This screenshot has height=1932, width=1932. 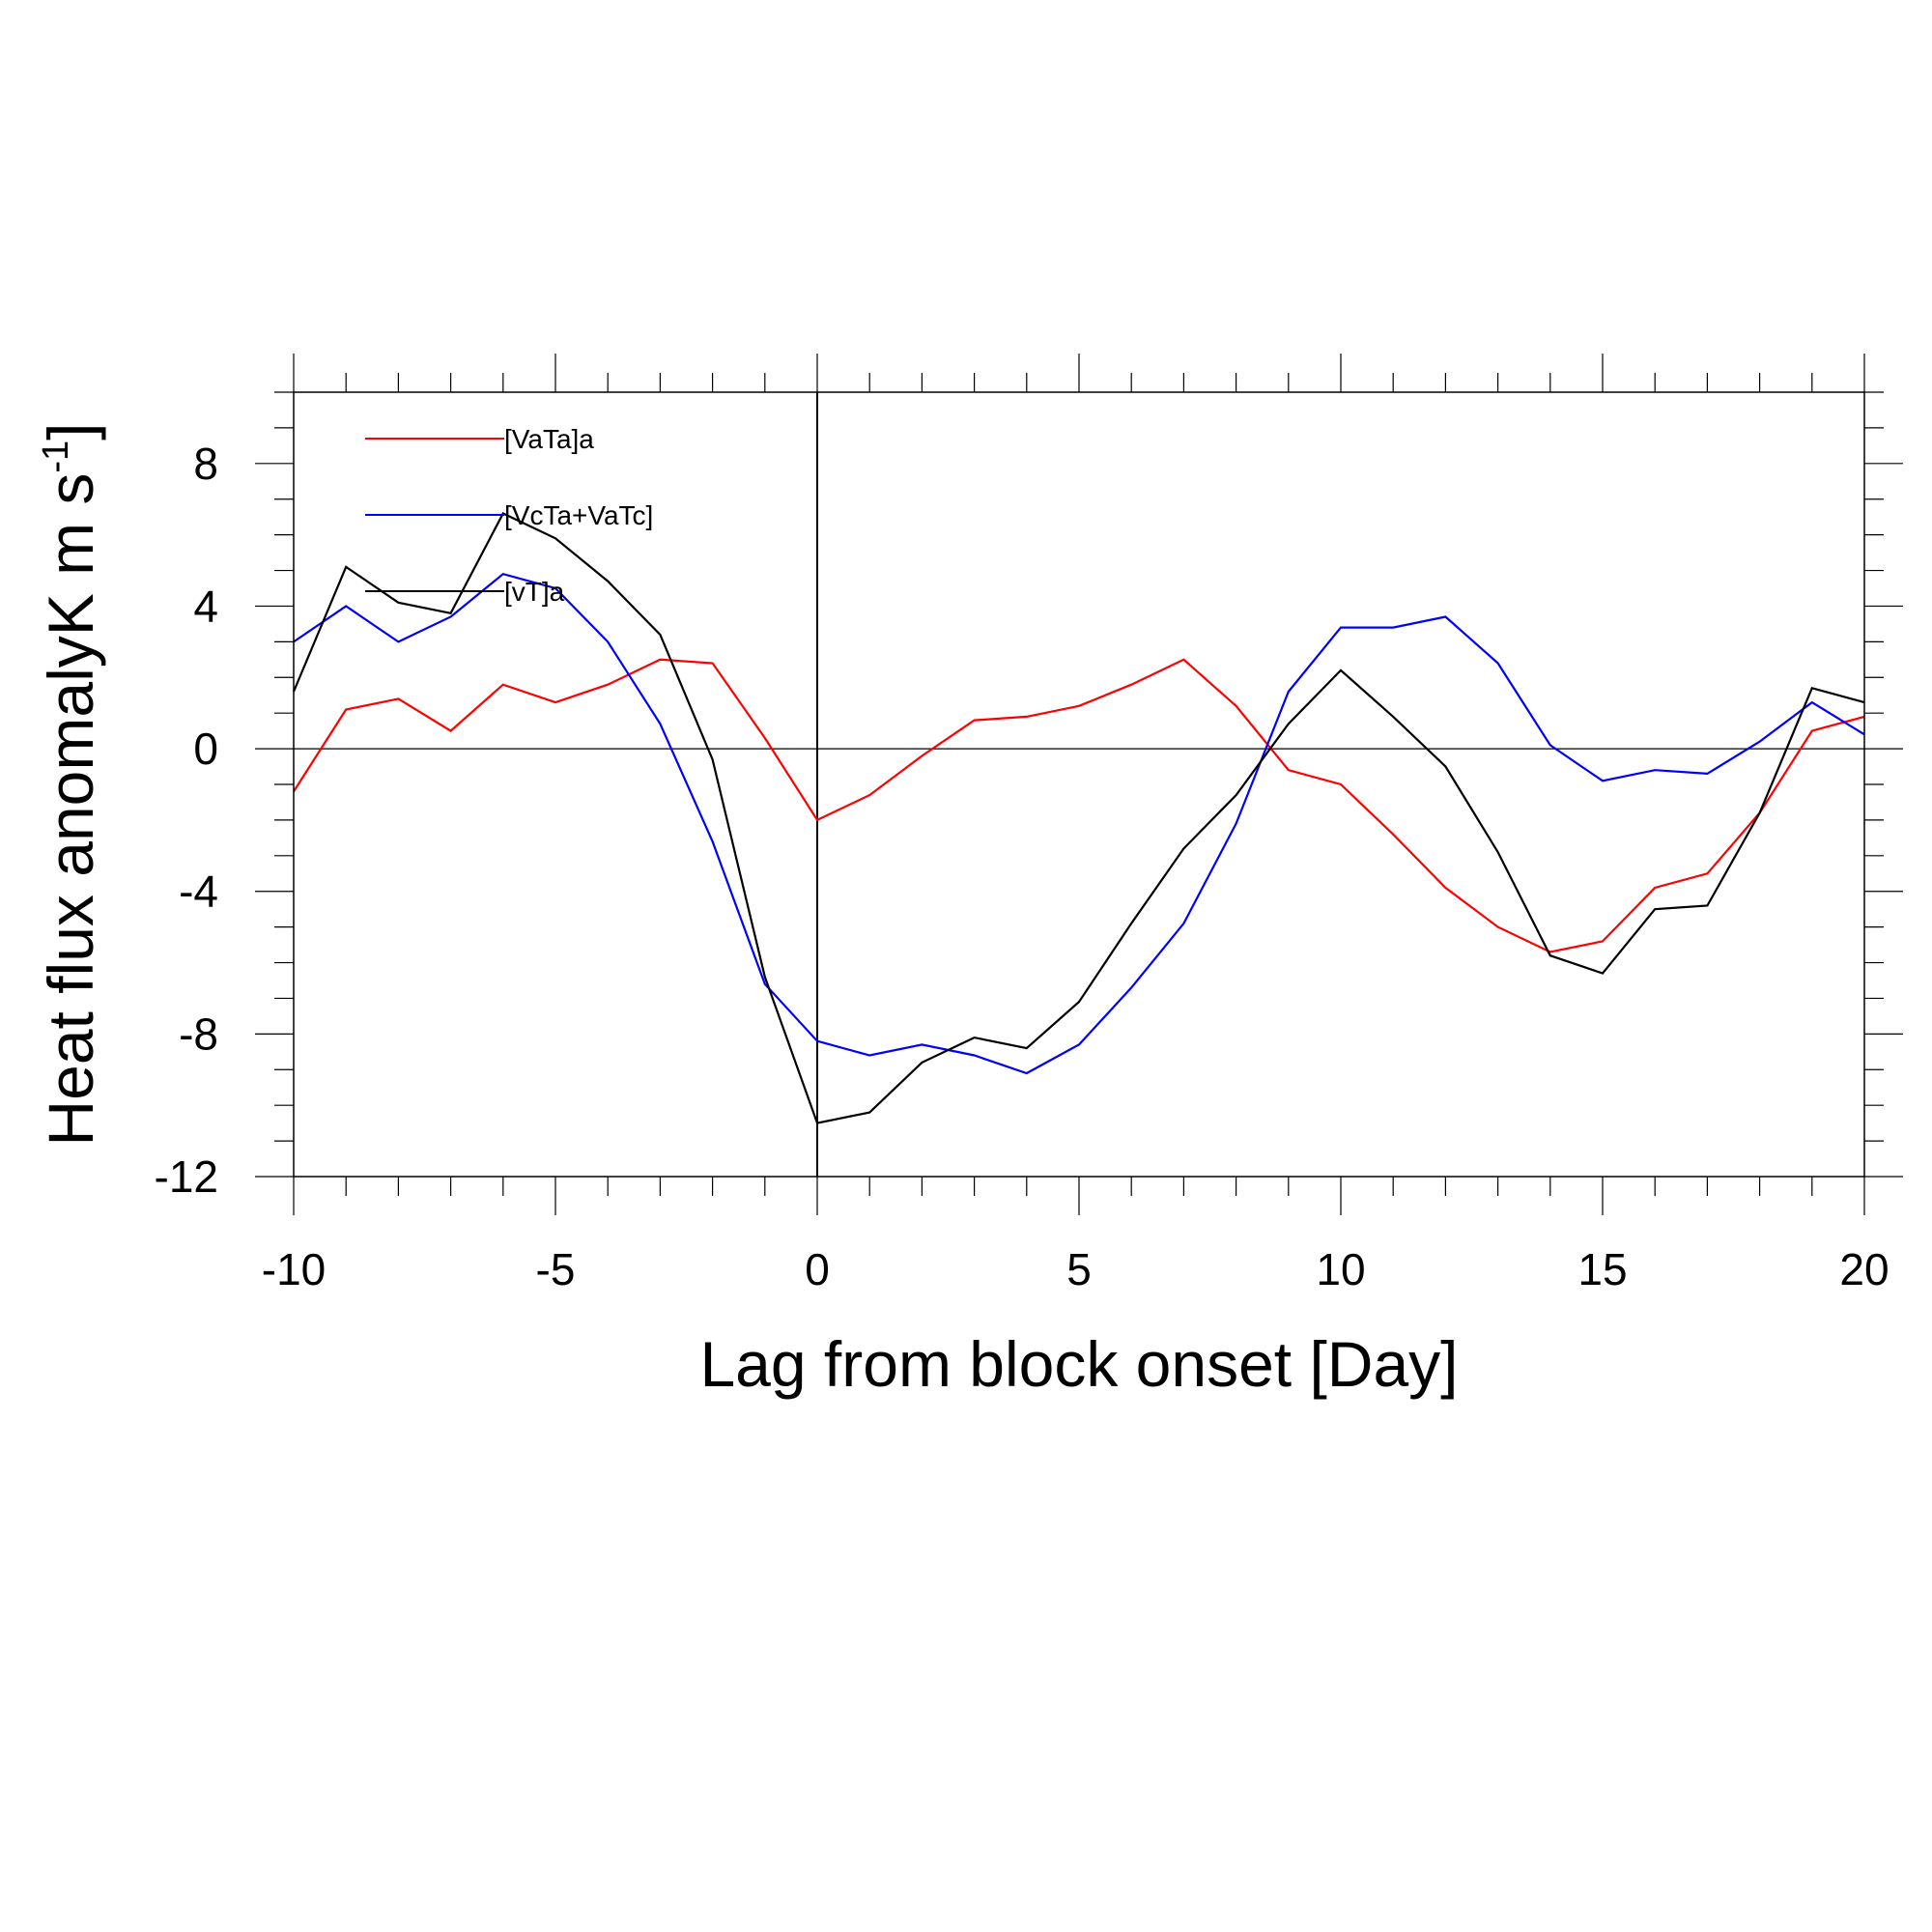 I want to click on legend: [VaTa]a [VcTa+VaTc] [vT]a, so click(x=509, y=515).